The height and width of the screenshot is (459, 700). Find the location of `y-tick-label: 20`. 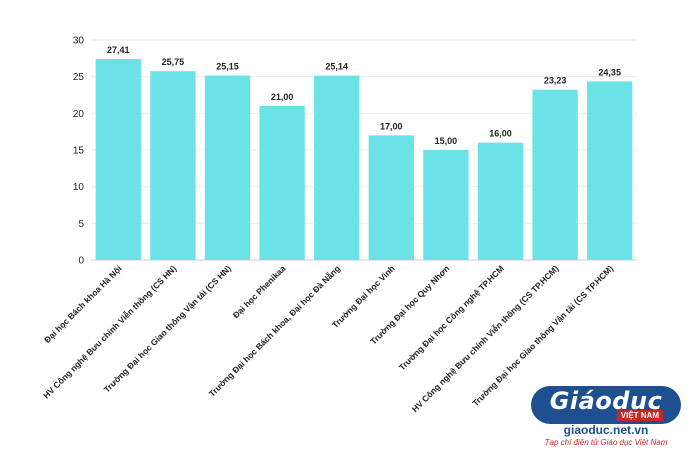

y-tick-label: 20 is located at coordinates (79, 114).